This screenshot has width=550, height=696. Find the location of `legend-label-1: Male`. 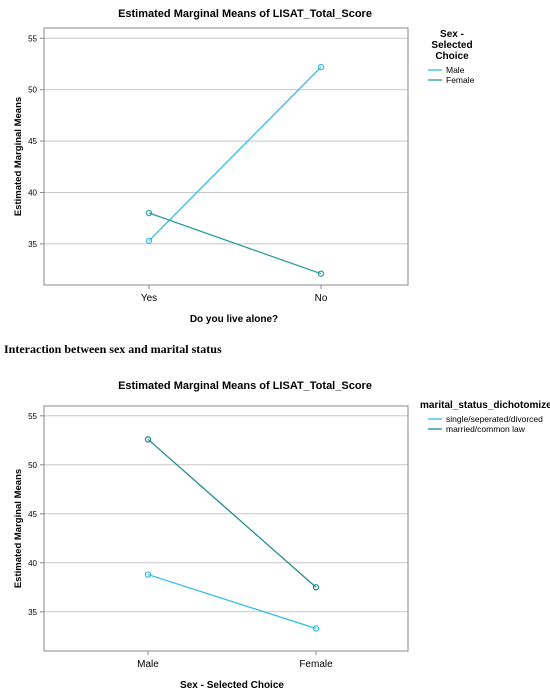

legend-label-1: Male is located at coordinates (455, 70).